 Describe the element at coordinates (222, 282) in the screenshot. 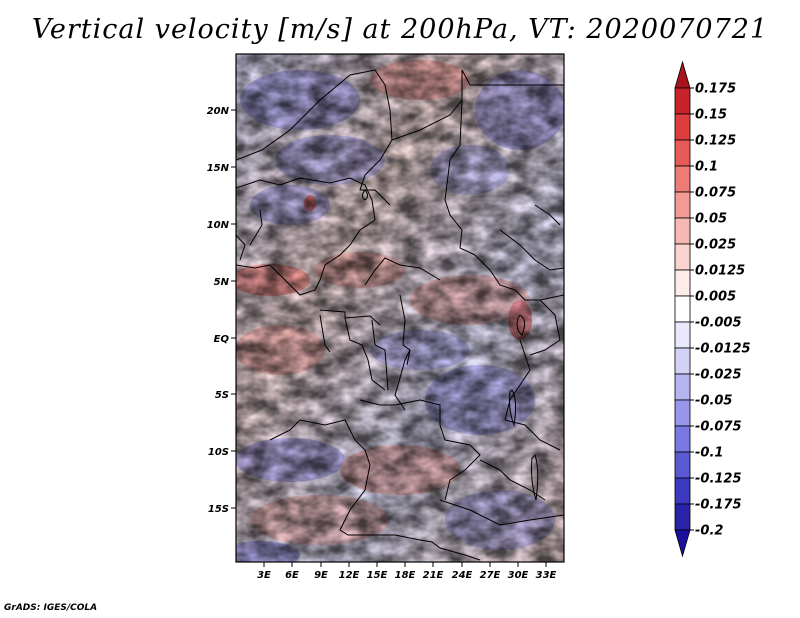

I see `lat-label: 5N` at that location.